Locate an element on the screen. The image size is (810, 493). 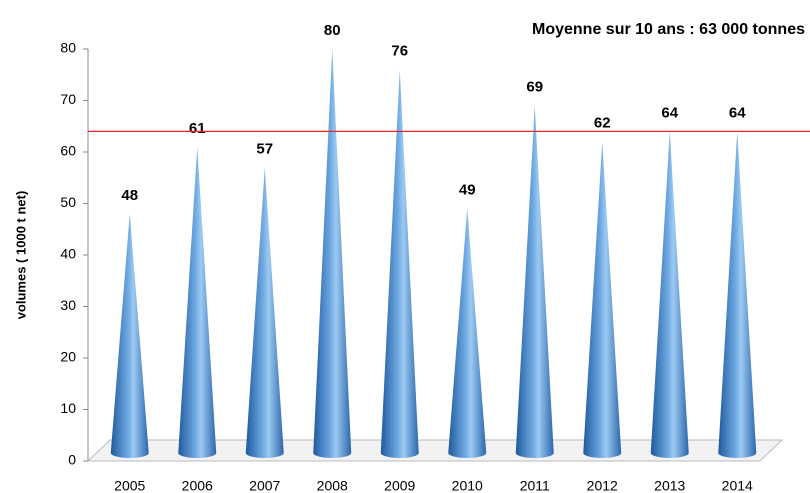
y-tick-label: 10 is located at coordinates (68, 408).